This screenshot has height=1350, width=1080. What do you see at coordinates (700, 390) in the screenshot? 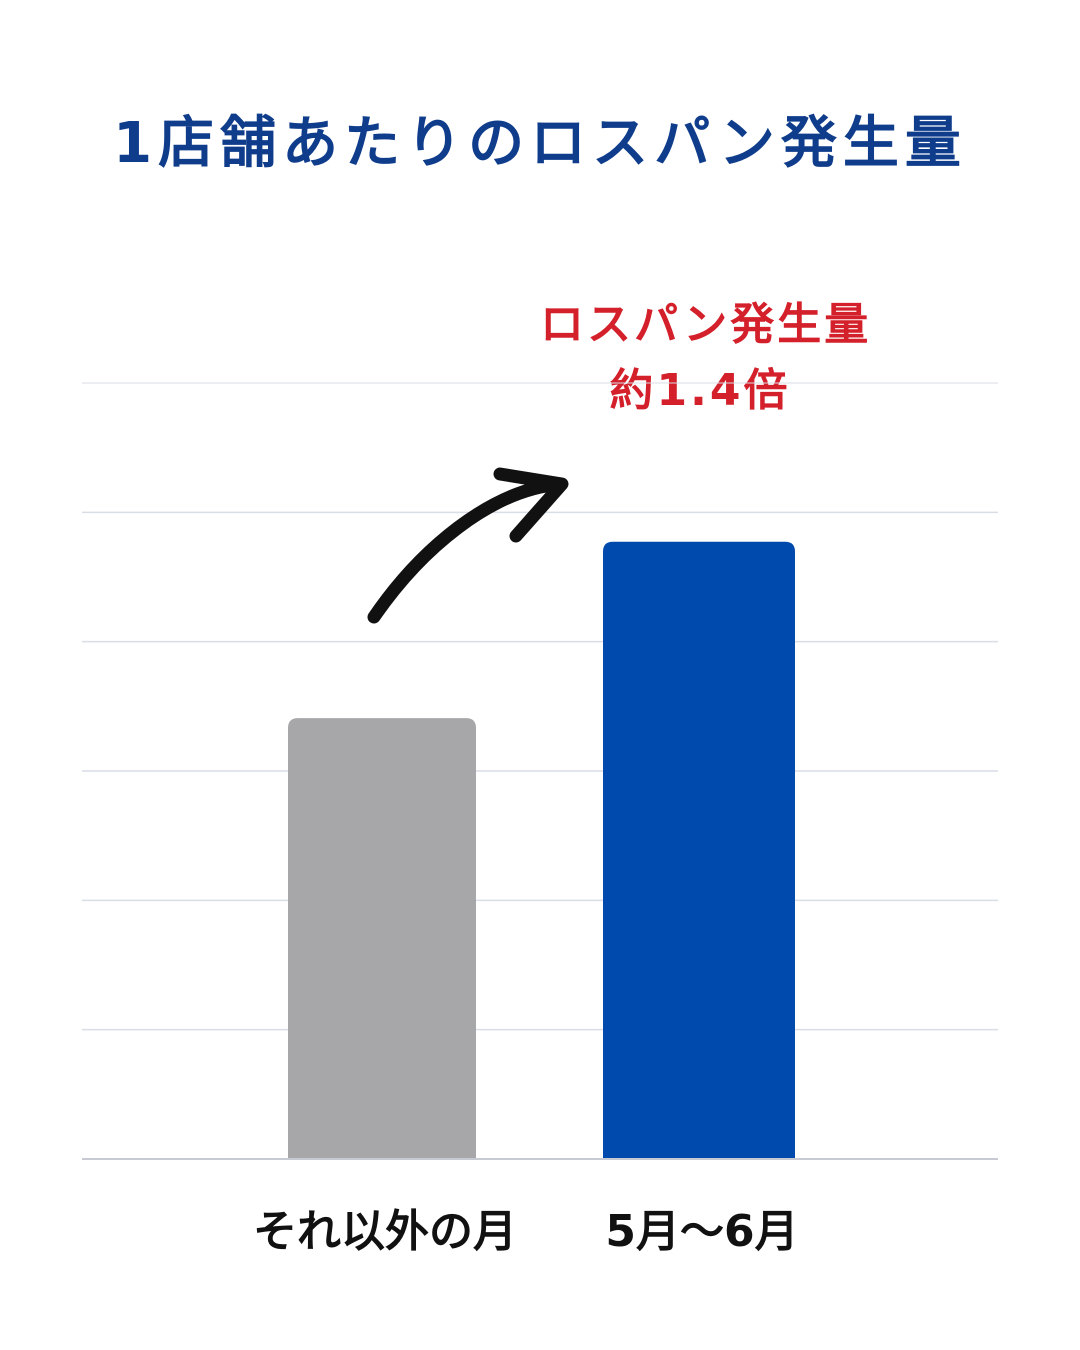
I see `annotation-line-2: 約1.4倍` at bounding box center [700, 390].